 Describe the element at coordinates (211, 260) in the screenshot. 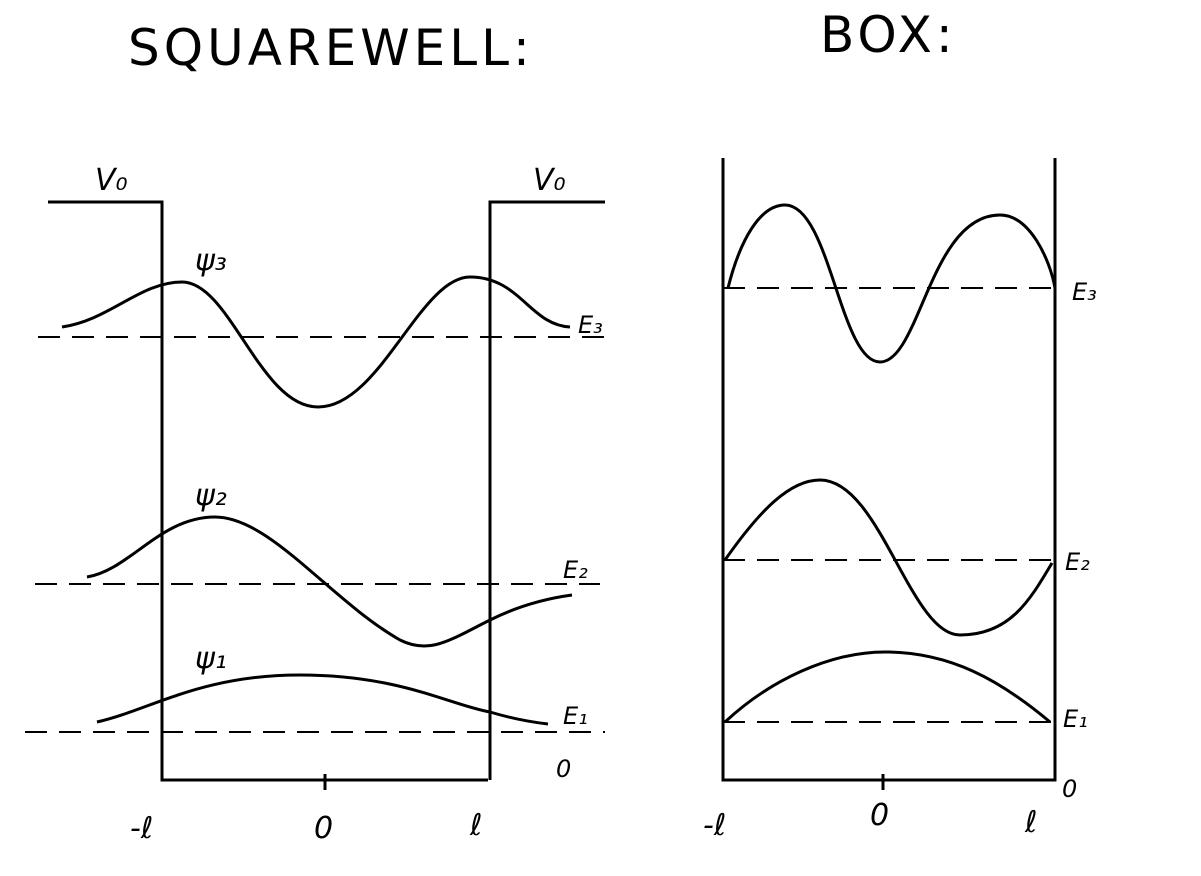

I see `wavefunction-label: ψ₃` at that location.